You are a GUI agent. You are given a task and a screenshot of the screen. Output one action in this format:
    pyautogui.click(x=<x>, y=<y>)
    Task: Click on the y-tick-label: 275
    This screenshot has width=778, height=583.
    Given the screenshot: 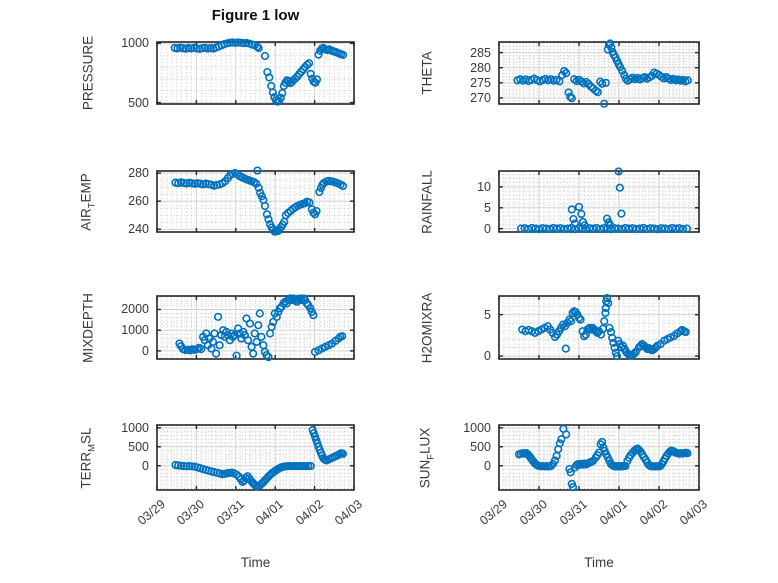 What is the action you would take?
    pyautogui.click(x=480, y=82)
    